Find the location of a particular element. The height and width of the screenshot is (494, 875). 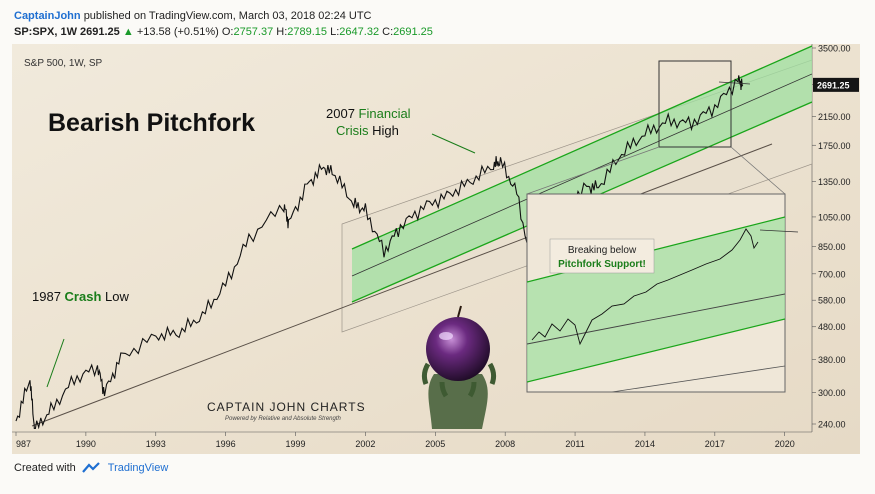

zoom-box is located at coordinates (695, 104).